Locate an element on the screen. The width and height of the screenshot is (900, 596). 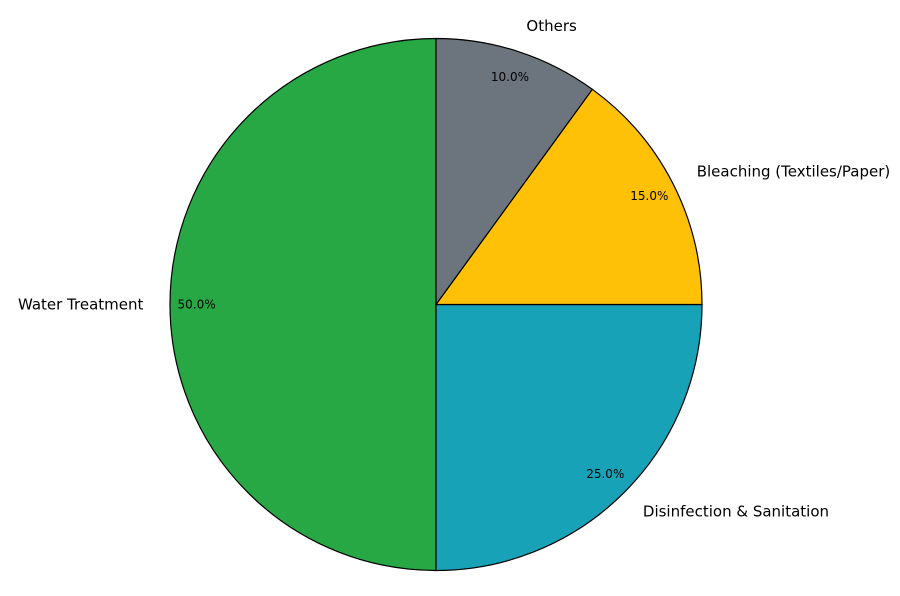
pie-slice-disinfection-sanitation is located at coordinates (569, 437).